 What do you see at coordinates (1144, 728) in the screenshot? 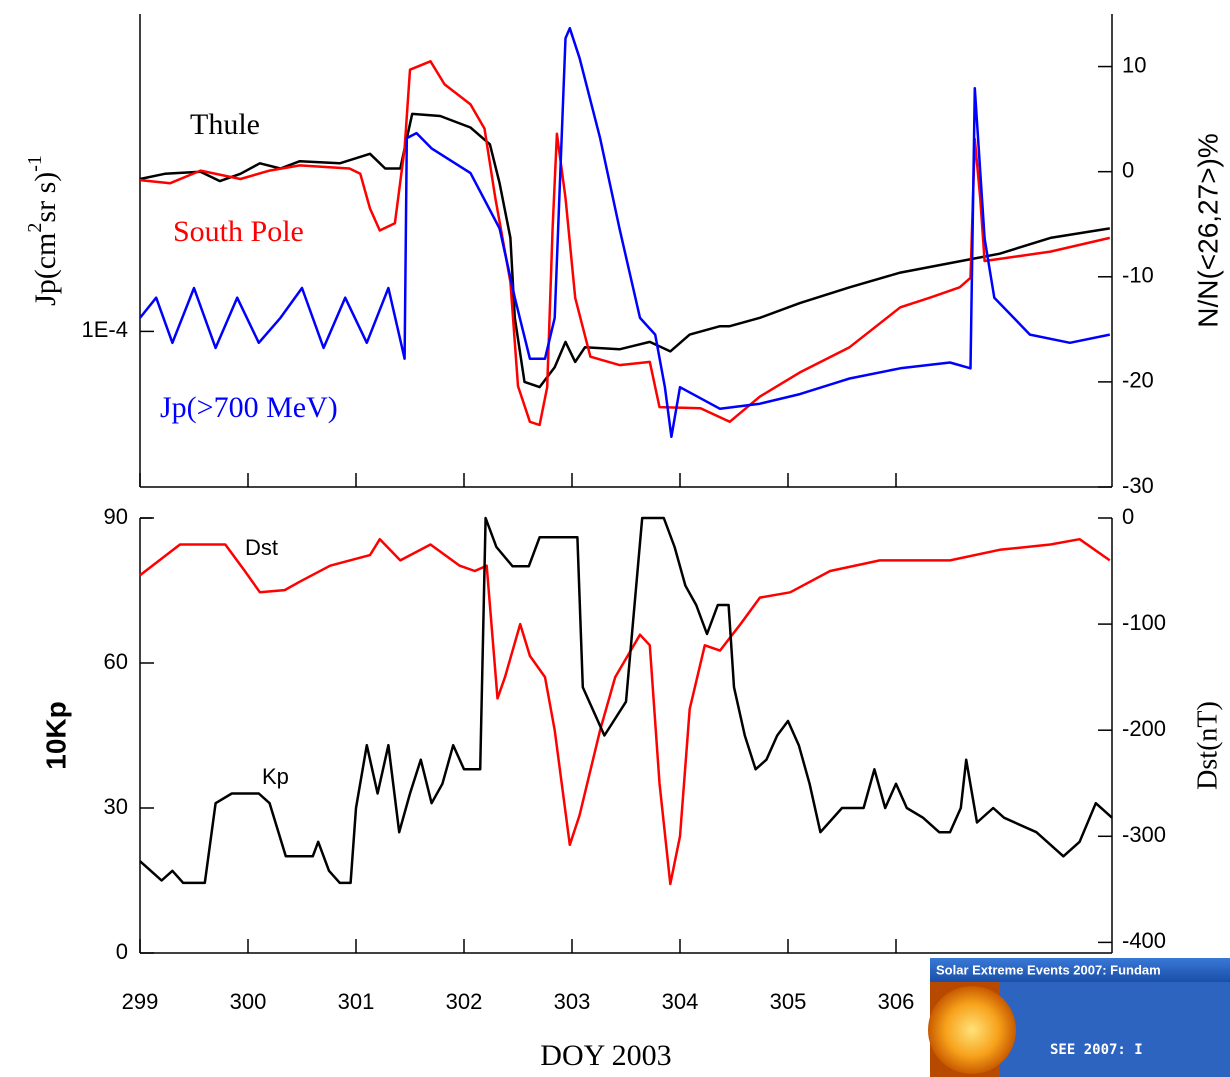
I see `y2-tick-label: -200` at bounding box center [1144, 728].